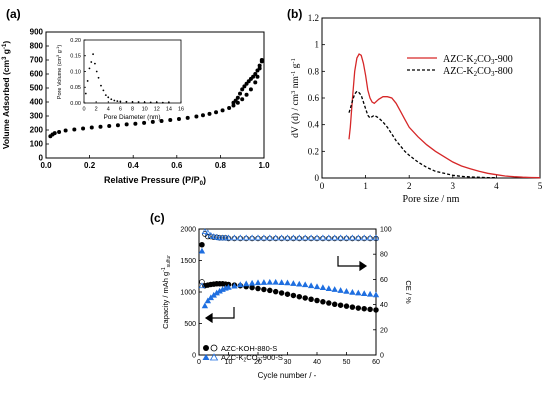  Describe the element at coordinates (75, 57) in the screenshot. I see `y-tick-label: 0.15` at that location.